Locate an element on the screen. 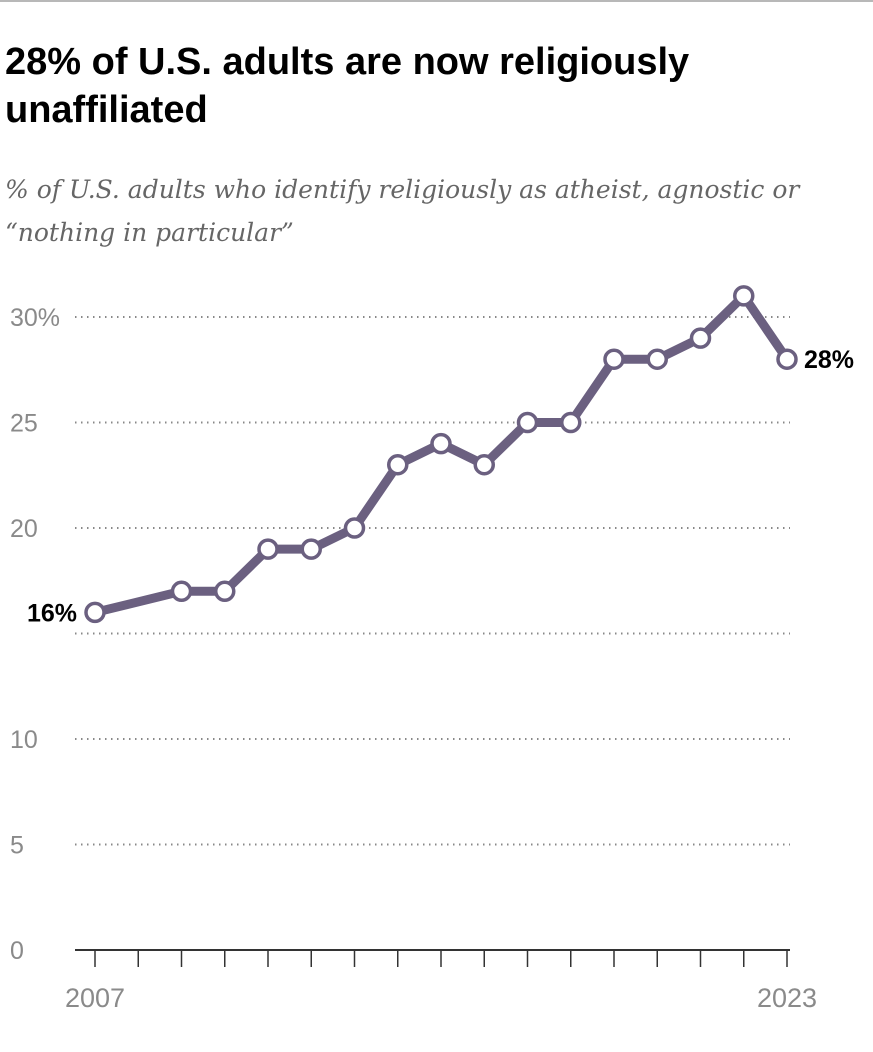 This screenshot has width=873, height=1052. y-tick-label: 5 is located at coordinates (17, 846).